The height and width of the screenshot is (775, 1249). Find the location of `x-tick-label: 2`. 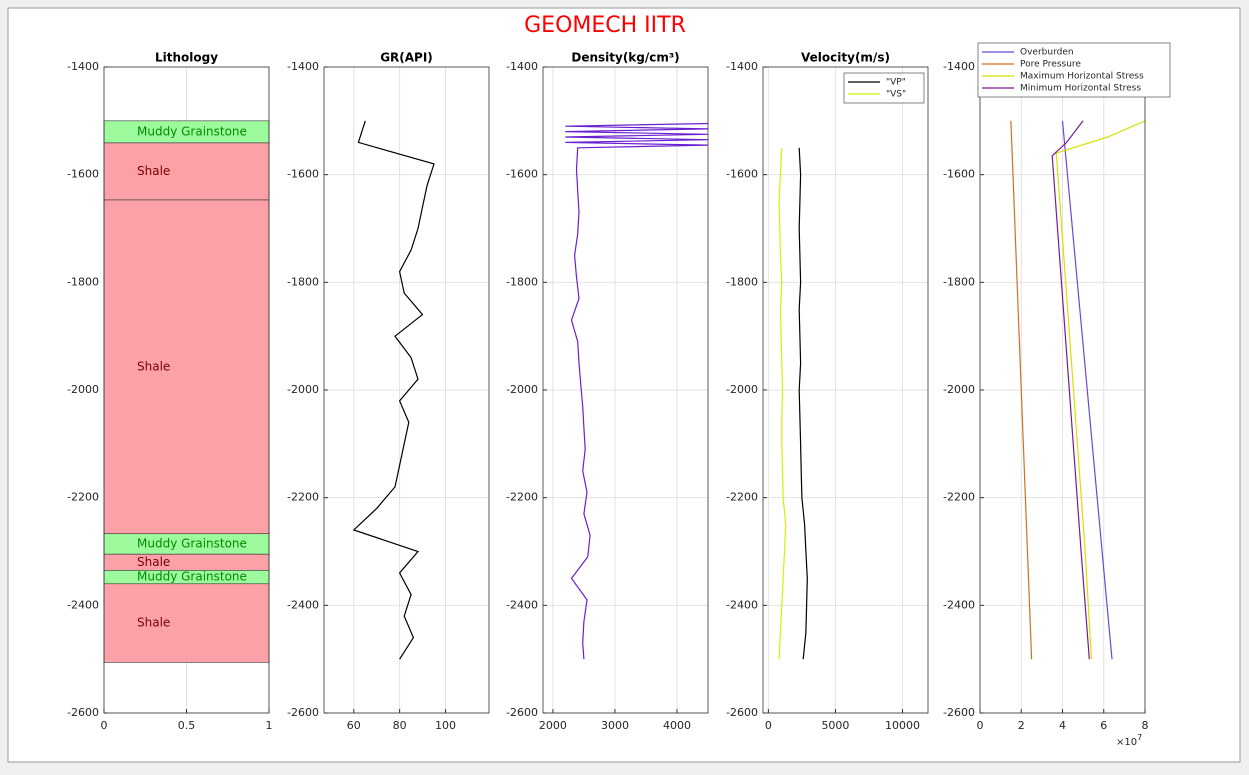

x-tick-label: 2 is located at coordinates (1021, 725).